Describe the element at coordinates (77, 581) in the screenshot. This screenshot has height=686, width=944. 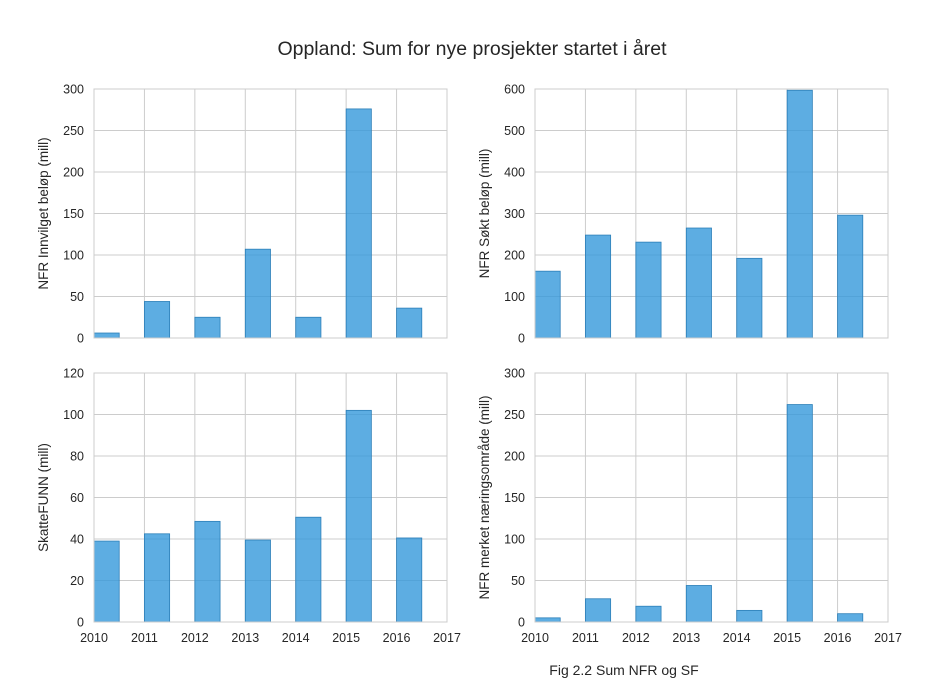
I see `y-tick-label: 20` at that location.